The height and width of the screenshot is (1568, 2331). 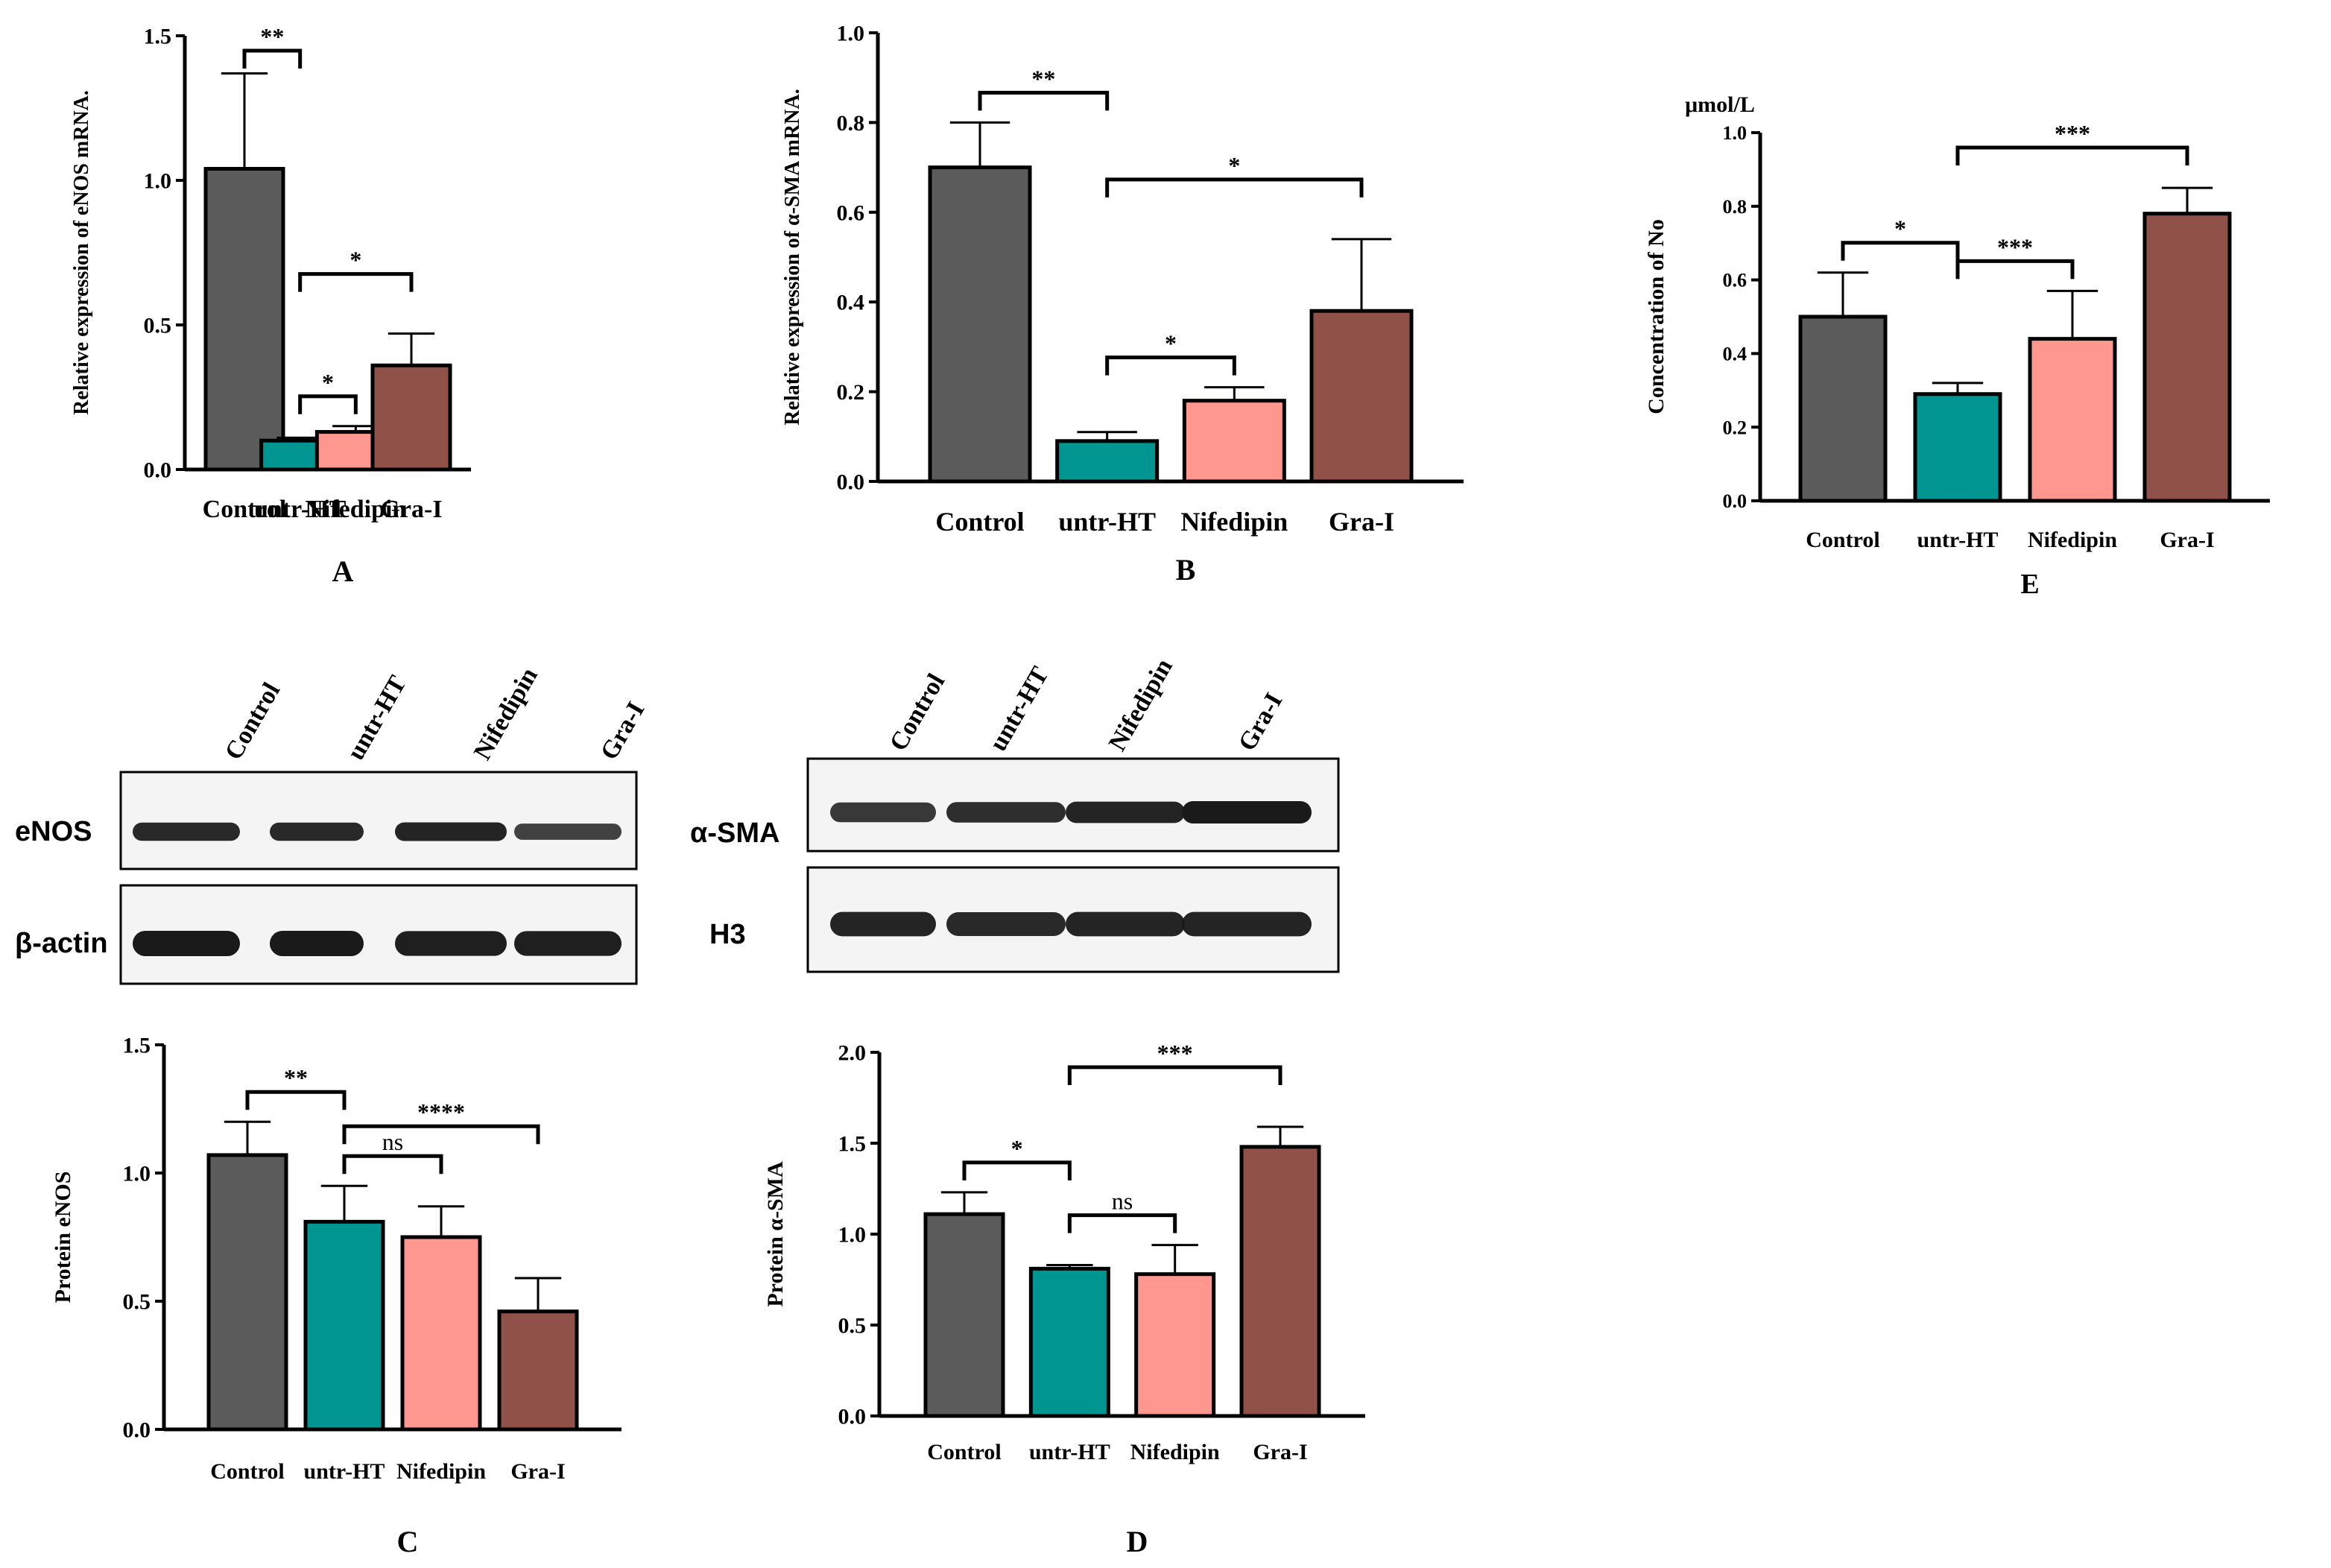 I want to click on y-tick-label: 0.0, so click(x=158, y=471).